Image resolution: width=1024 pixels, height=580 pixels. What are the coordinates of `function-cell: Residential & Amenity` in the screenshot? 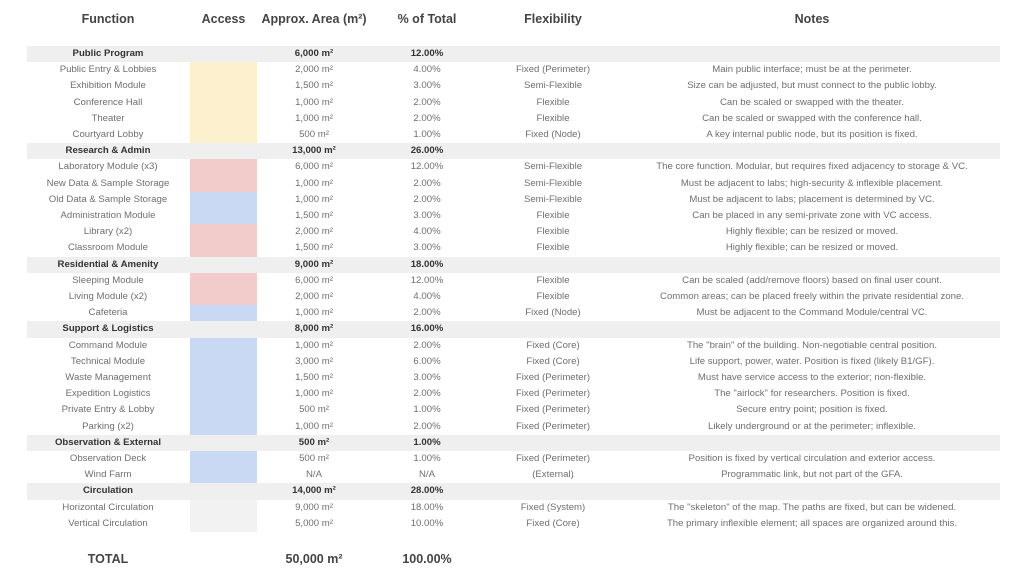 It's located at (108, 264).